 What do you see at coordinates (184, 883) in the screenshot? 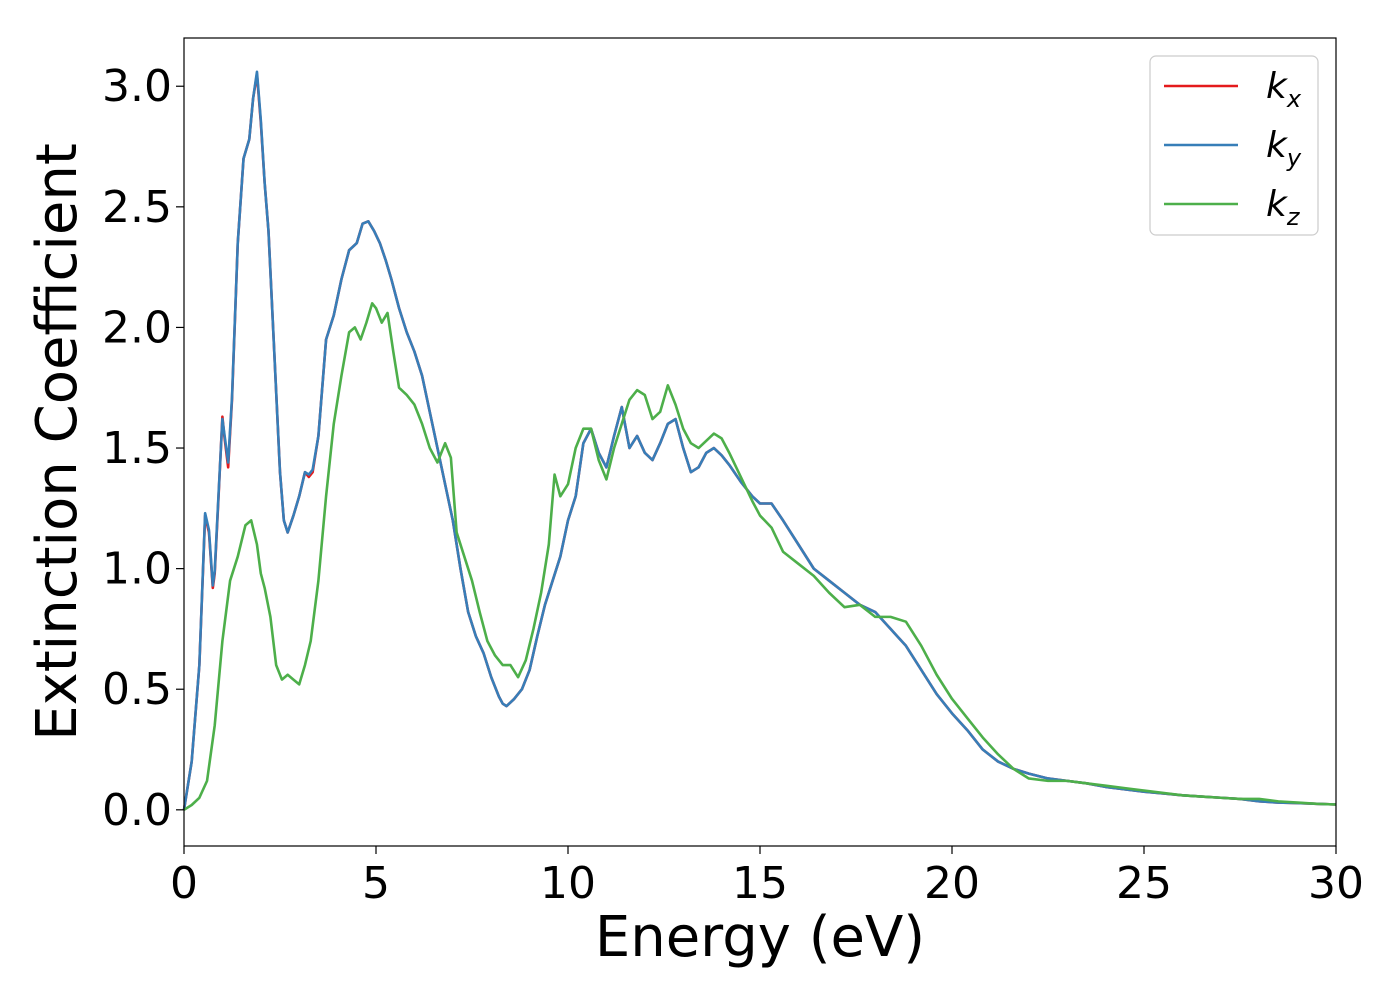
I see `x-tick-label: 0` at bounding box center [184, 883].